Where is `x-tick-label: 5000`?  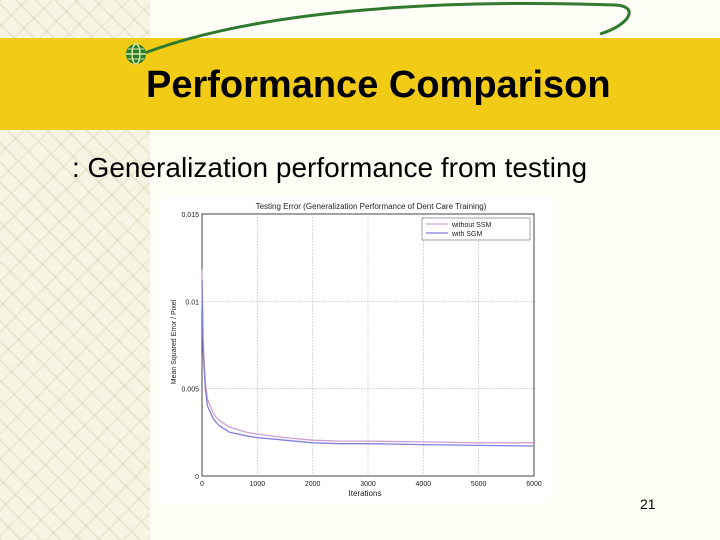
x-tick-label: 5000 is located at coordinates (479, 484).